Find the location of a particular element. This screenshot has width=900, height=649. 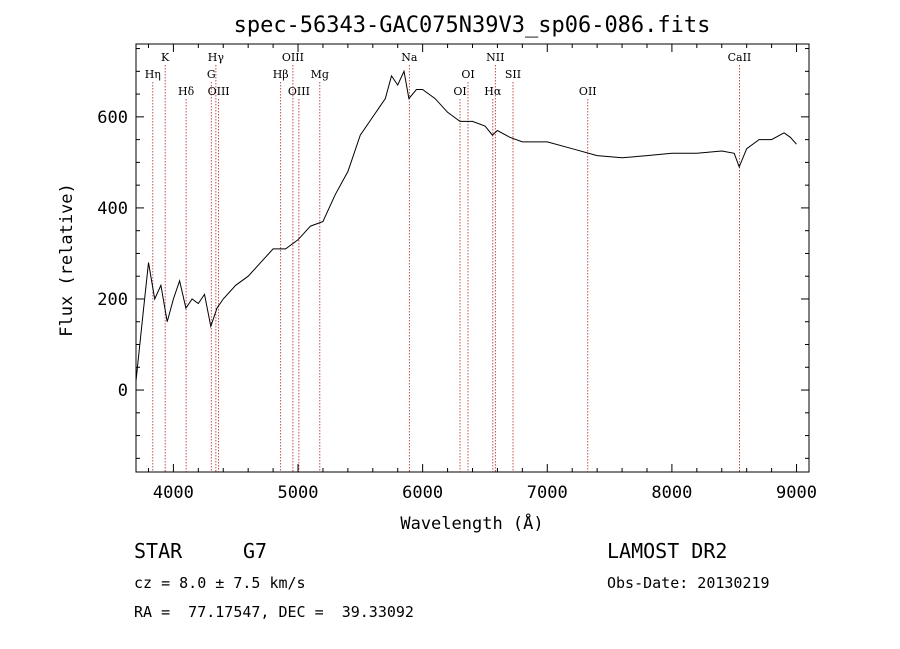

spectral-line-label: K is located at coordinates (165, 57).